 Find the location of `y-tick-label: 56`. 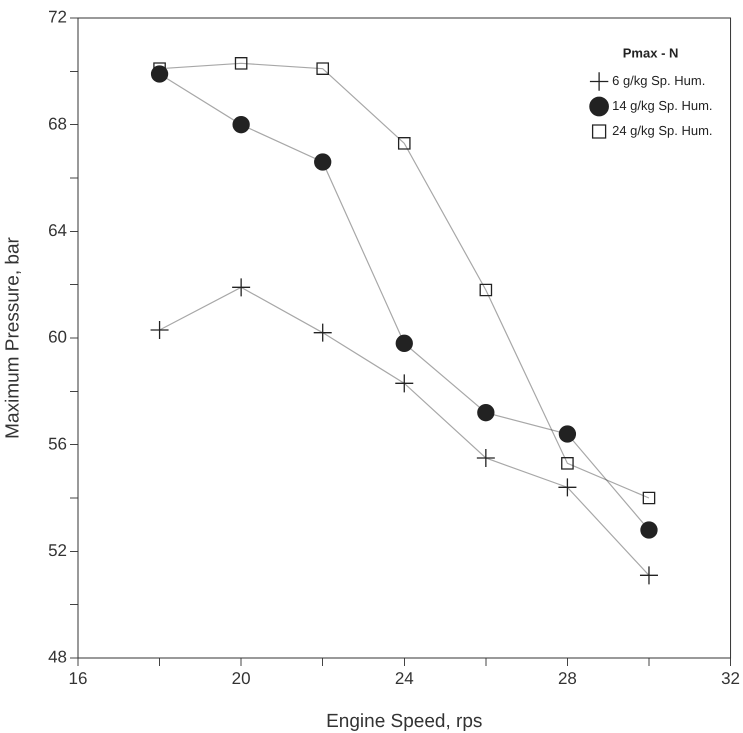

y-tick-label: 56 is located at coordinates (57, 444).